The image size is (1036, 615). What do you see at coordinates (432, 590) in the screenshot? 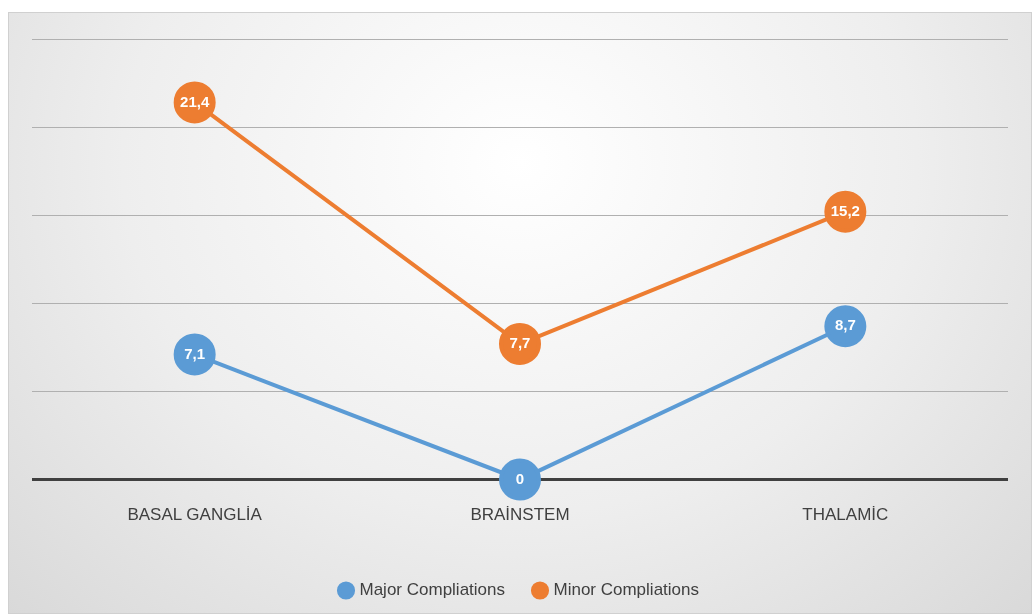
I see `legend-label: Major Compliations` at bounding box center [432, 590].